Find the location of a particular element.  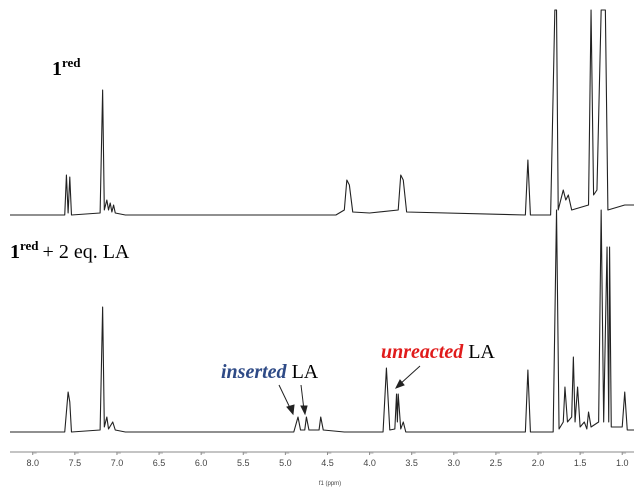

trace-label: 1red is located at coordinates (66, 67).